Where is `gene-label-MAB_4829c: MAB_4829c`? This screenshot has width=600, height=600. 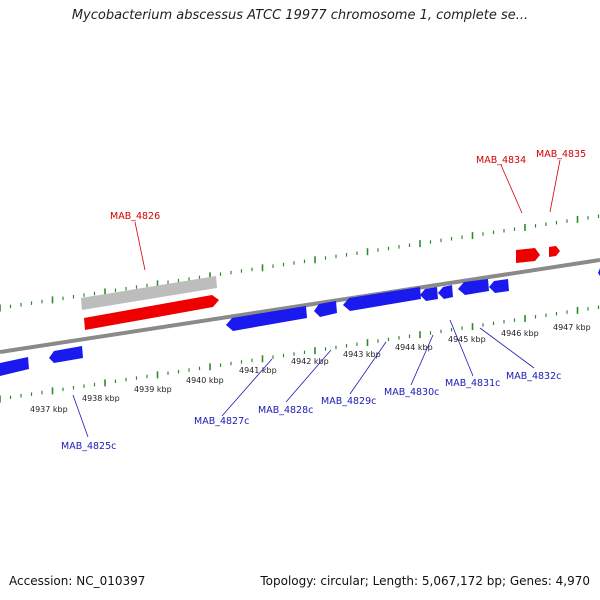 gene-label-MAB_4829c: MAB_4829c is located at coordinates (348, 401).